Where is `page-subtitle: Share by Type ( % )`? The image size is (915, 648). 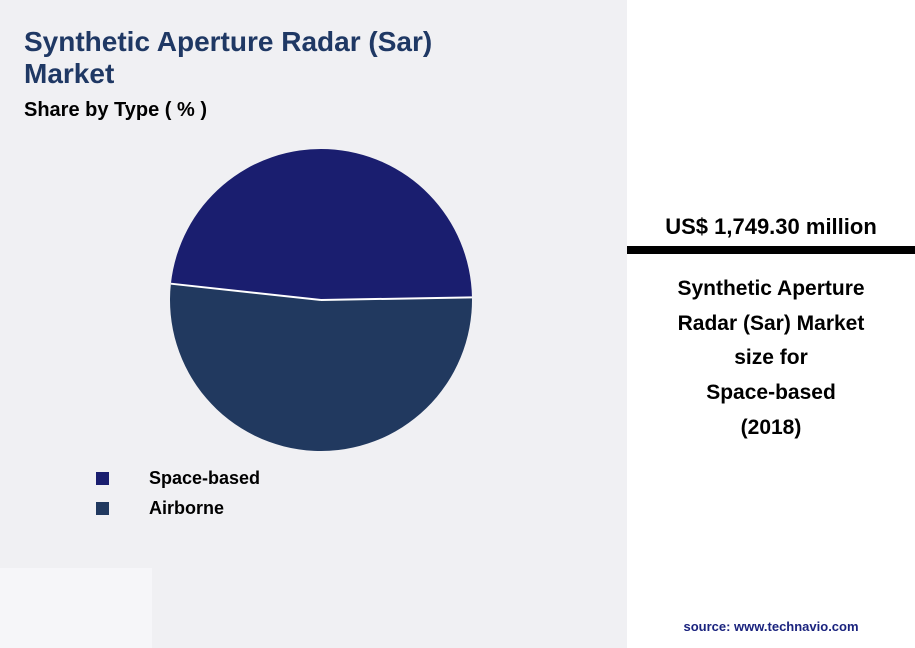 page-subtitle: Share by Type ( % ) is located at coordinates (116, 110).